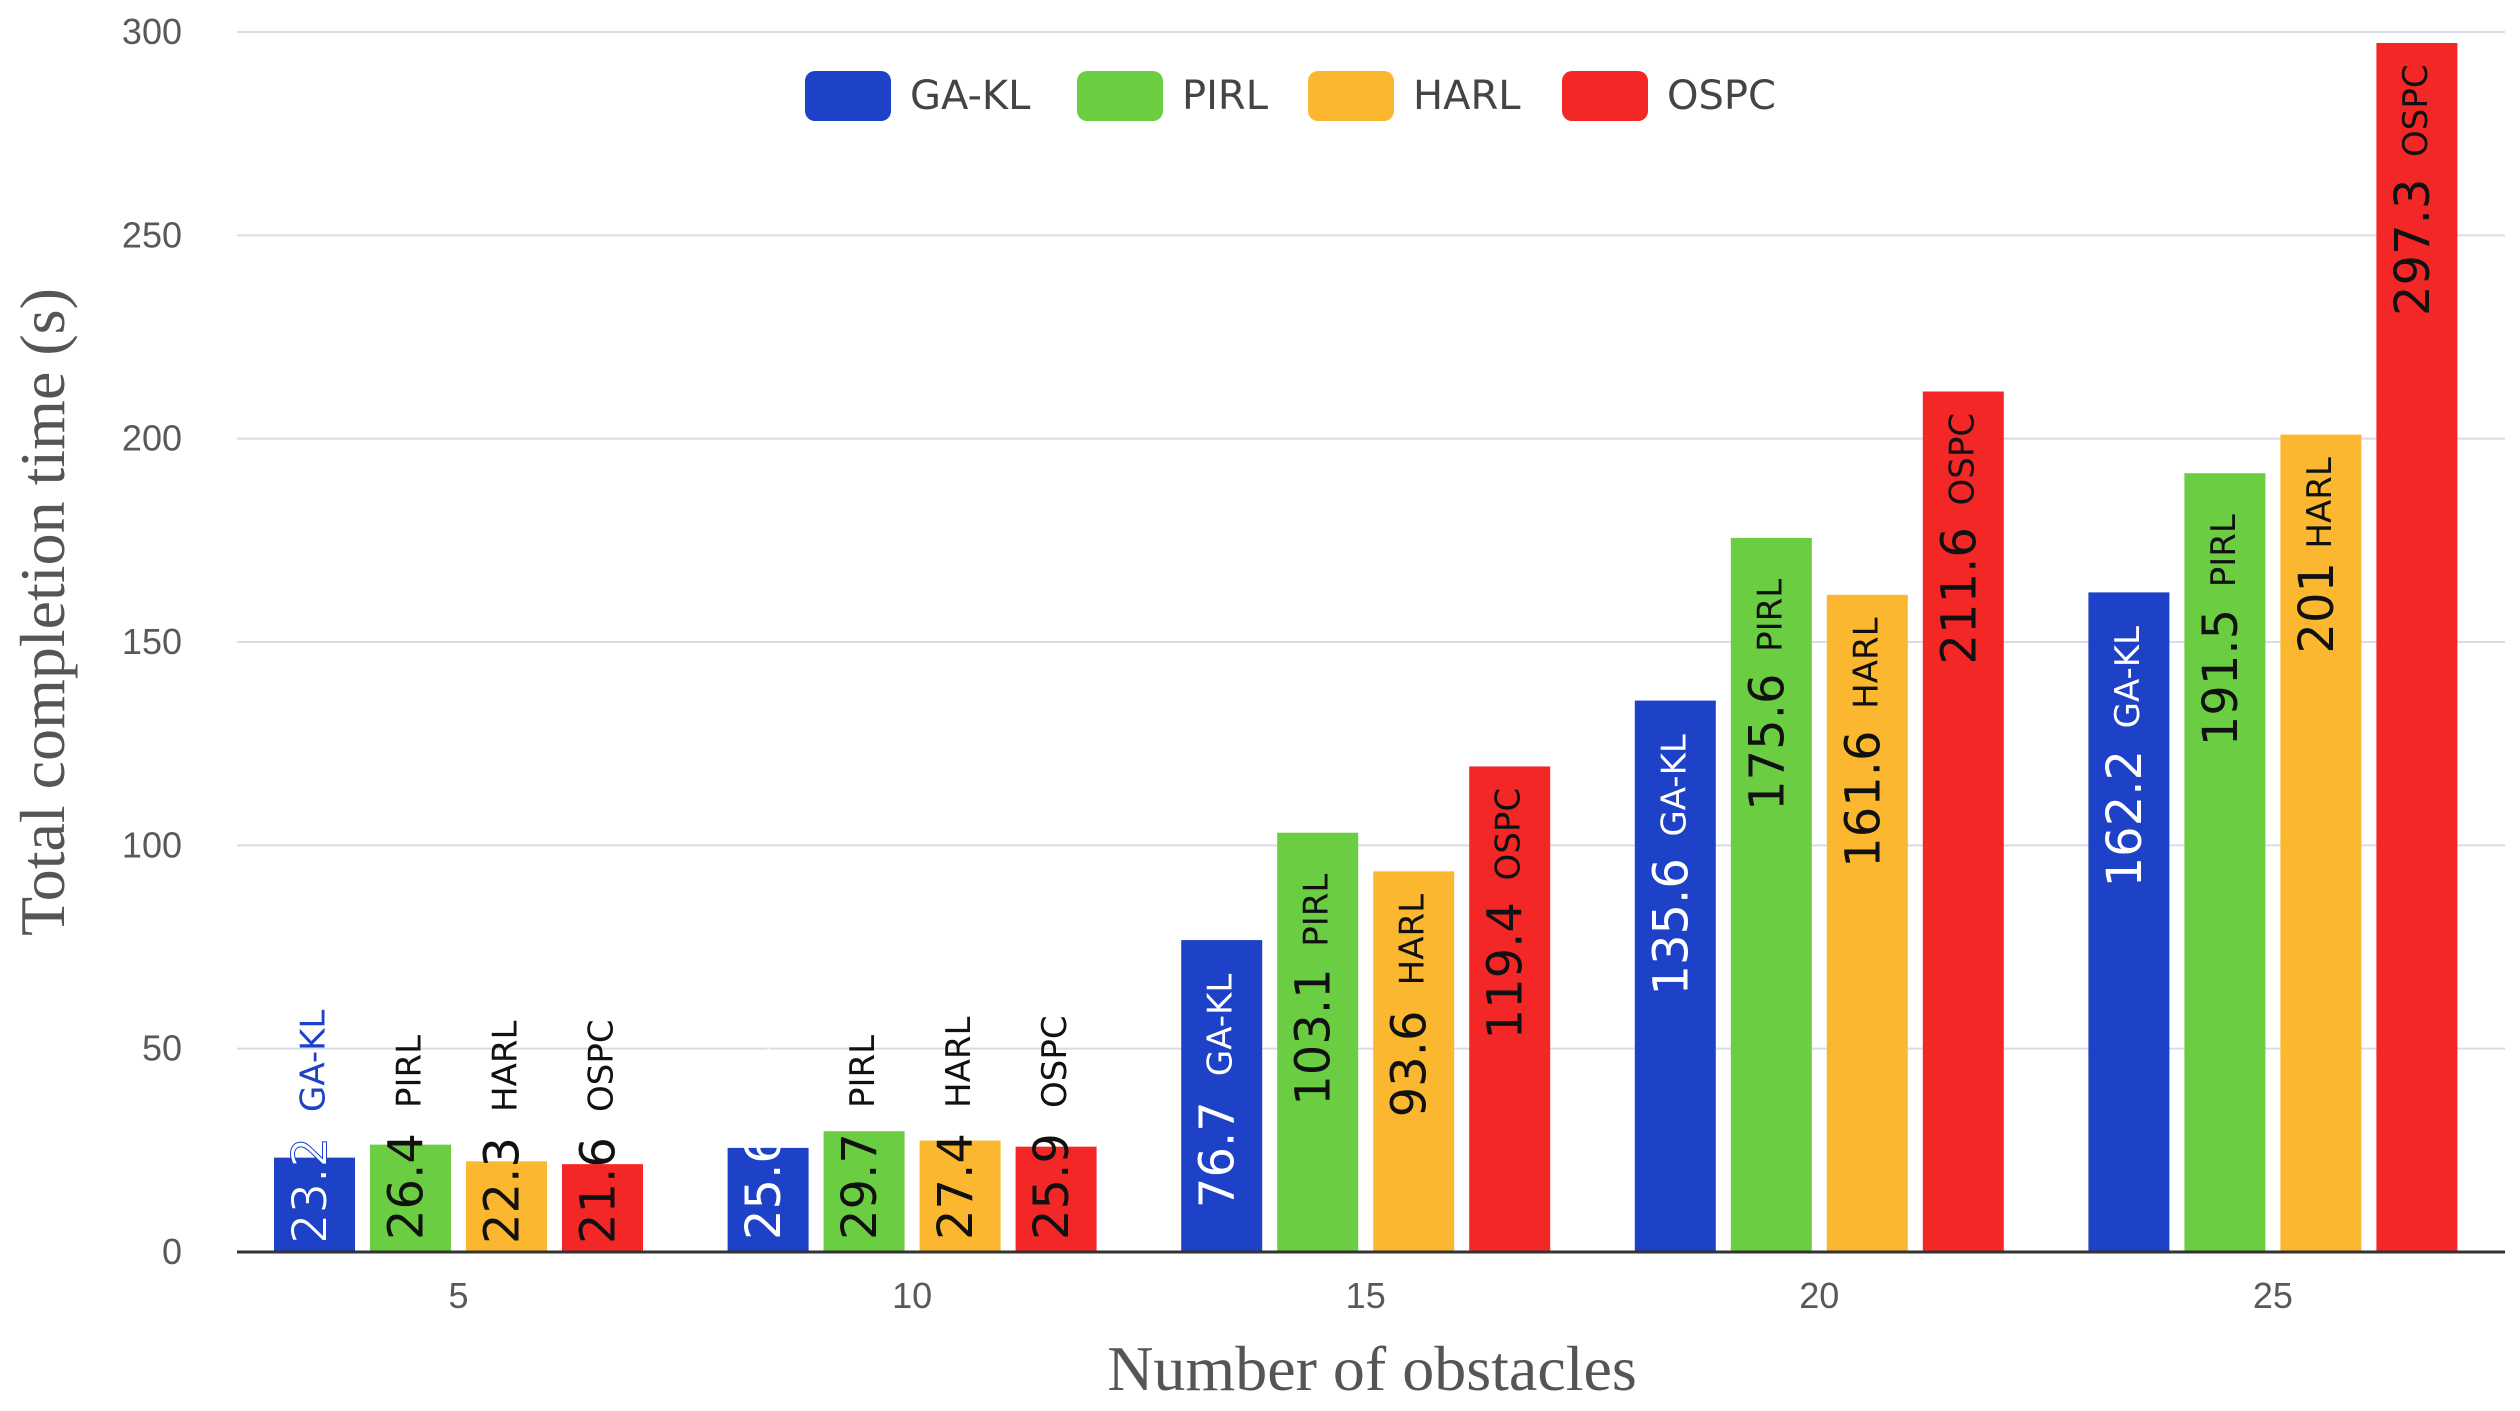 This screenshot has height=1411, width=2520. Describe the element at coordinates (860, 1186) in the screenshot. I see `value-label: 29.7` at that location.